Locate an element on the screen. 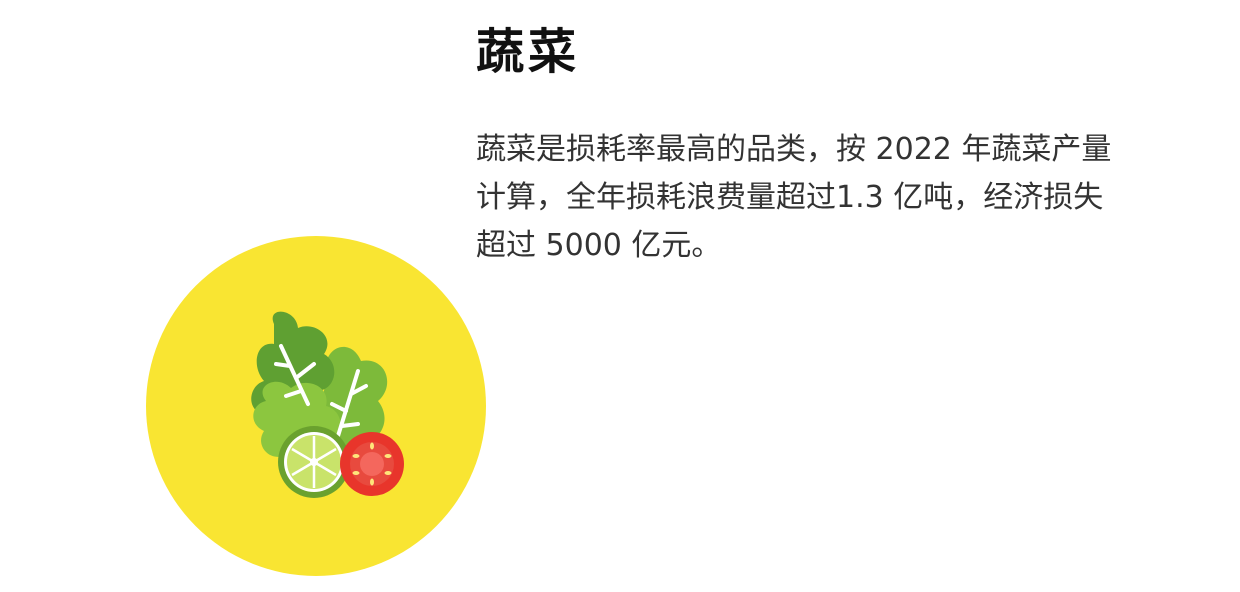 The height and width of the screenshot is (592, 1240). tomato-core is located at coordinates (372, 464).